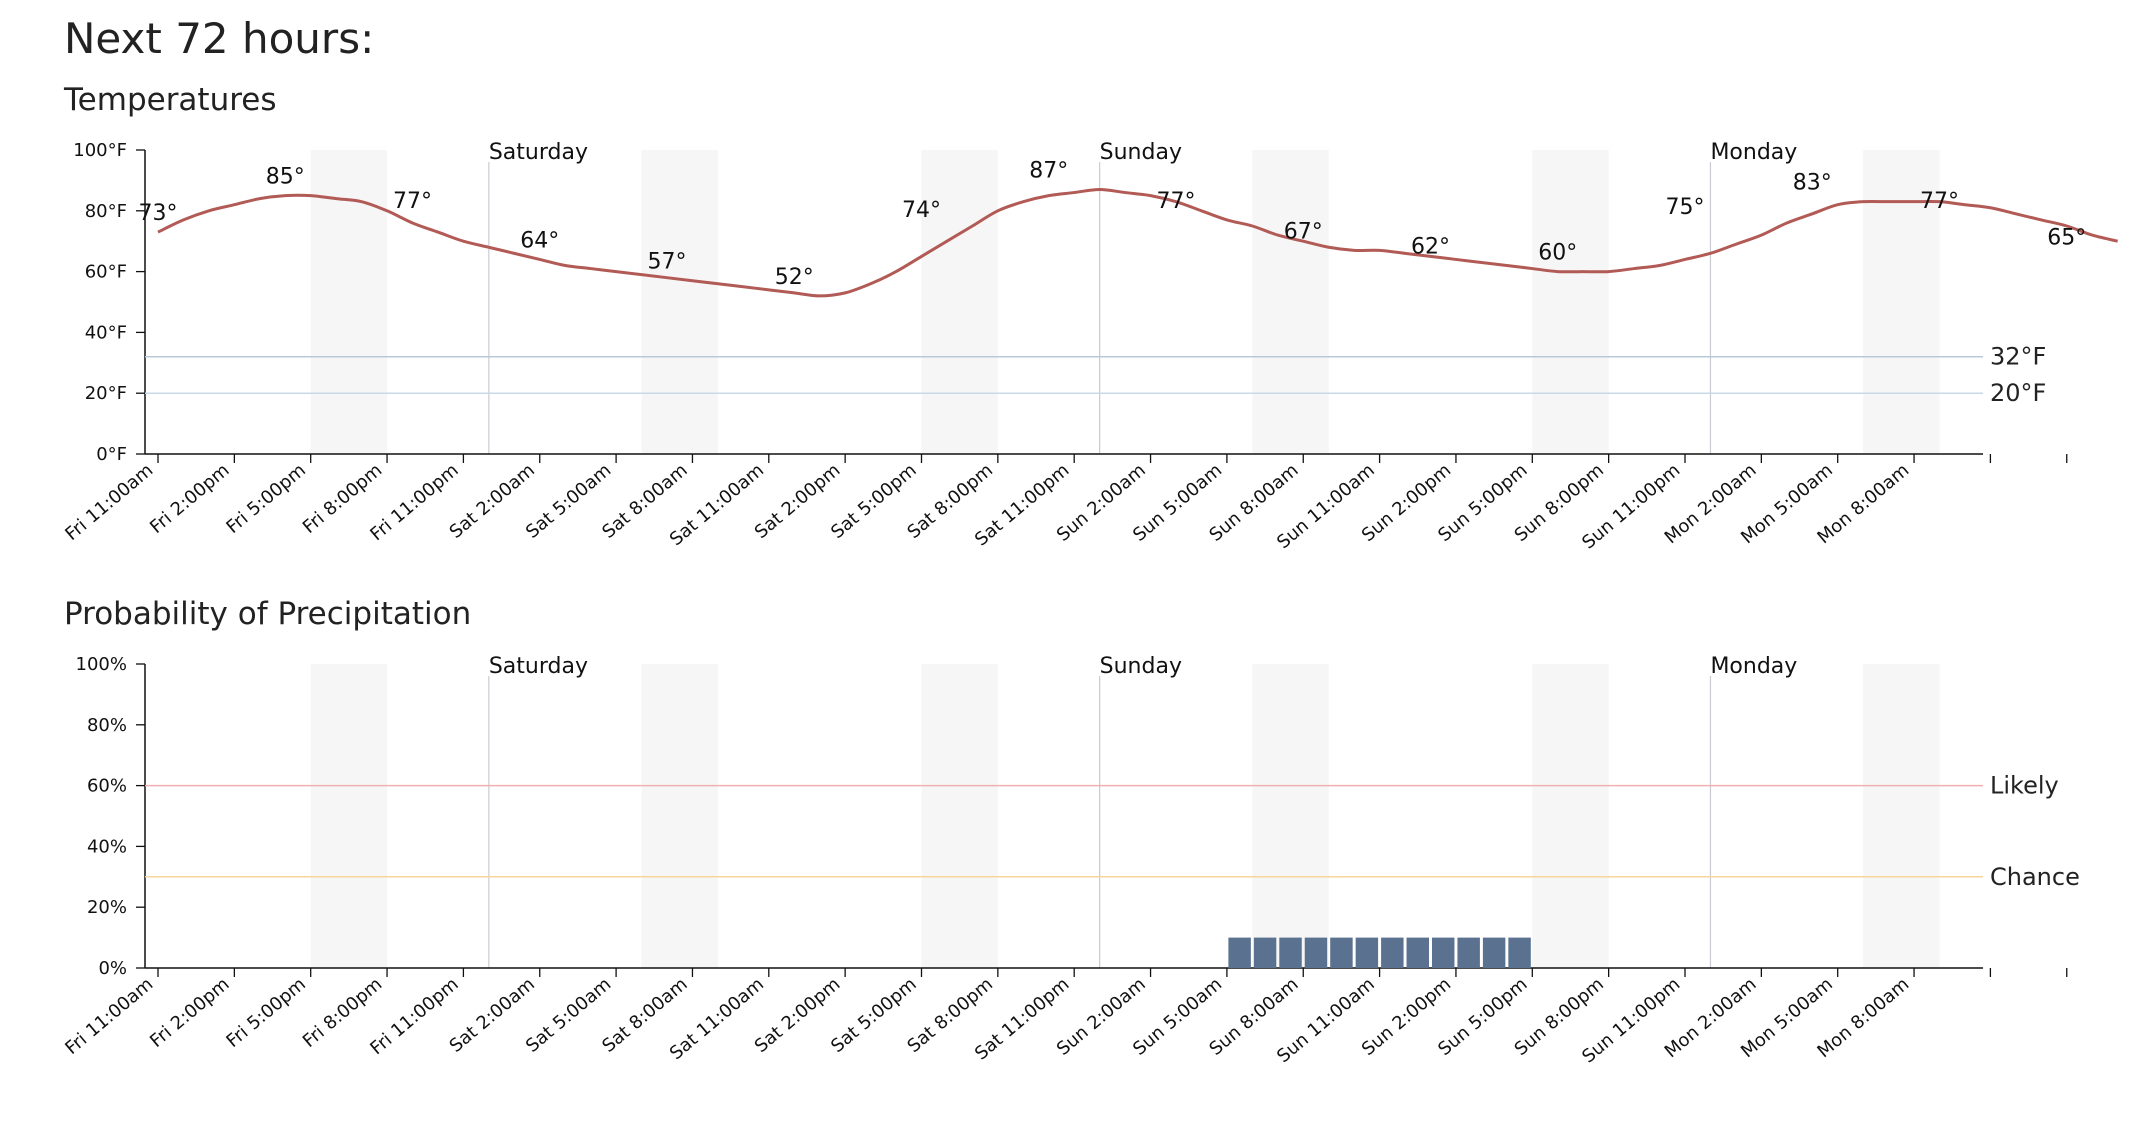 This screenshot has height=1142, width=2138. Describe the element at coordinates (1557, 253) in the screenshot. I see `temperature-label: 60°` at that location.